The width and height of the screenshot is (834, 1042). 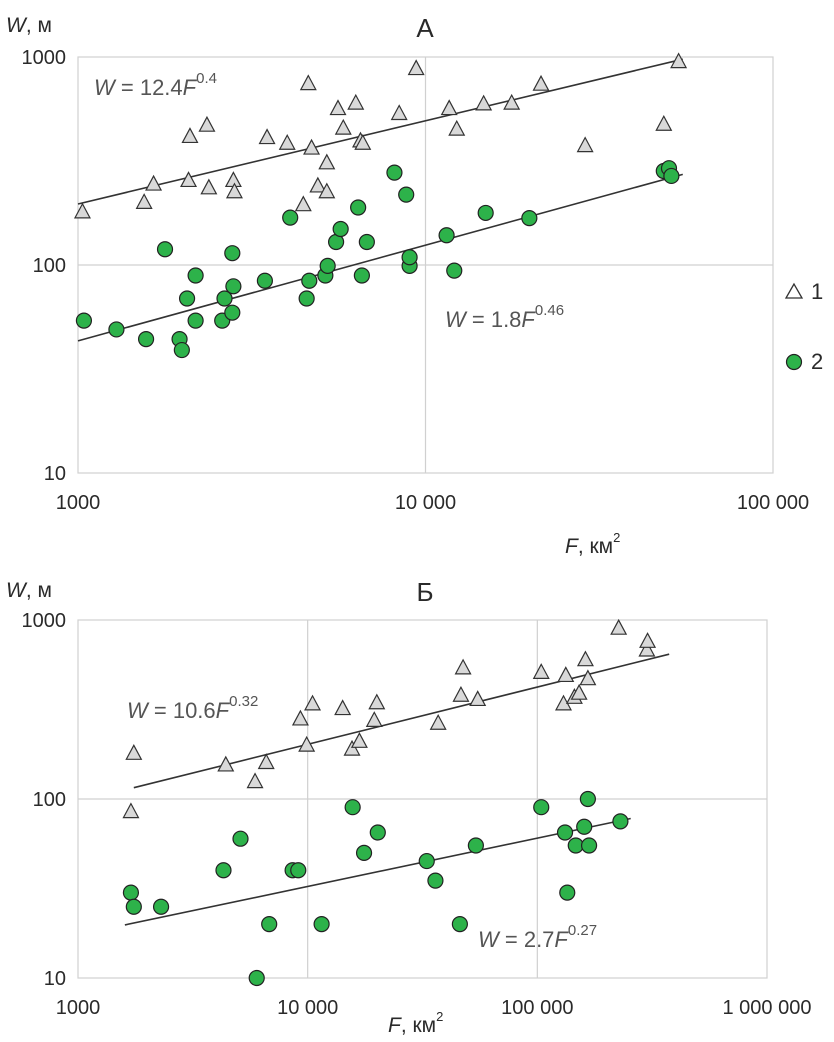 What do you see at coordinates (44, 58) in the screenshot?
I see `chart-a-y-tick-label: 1000` at bounding box center [44, 58].